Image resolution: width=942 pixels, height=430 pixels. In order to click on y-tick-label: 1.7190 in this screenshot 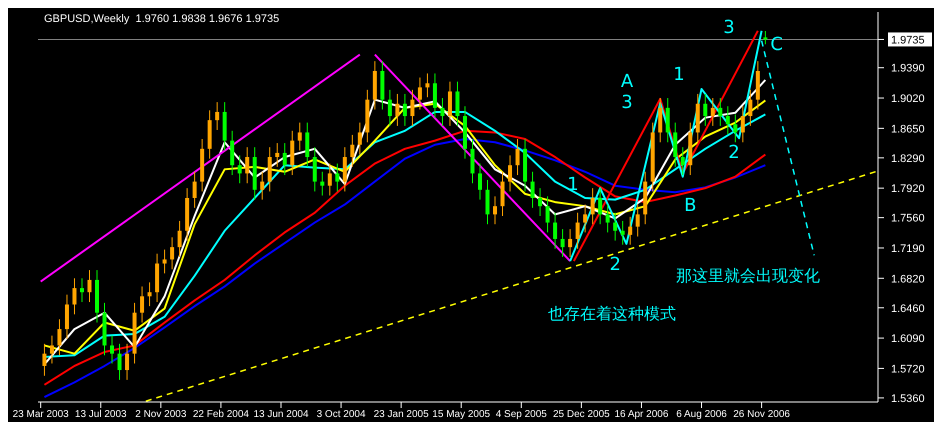, I will do `click(908, 248)`.